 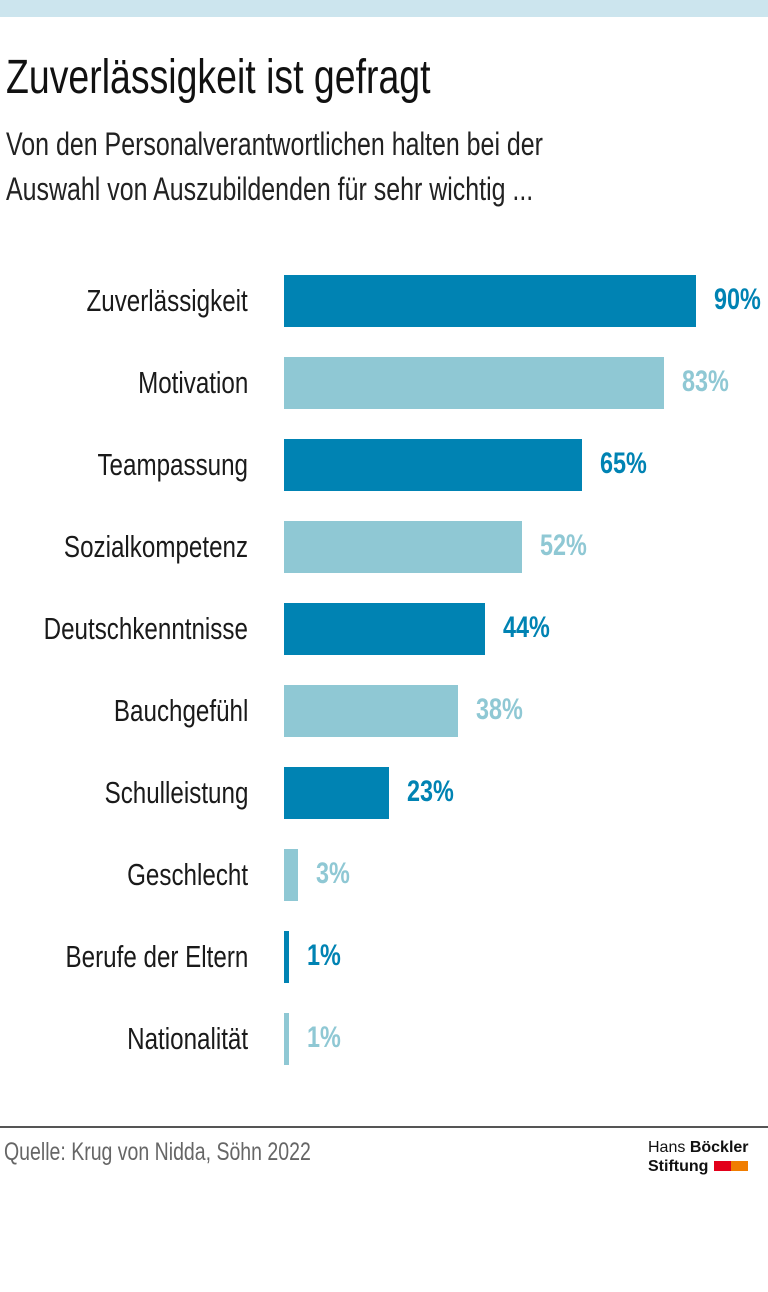 What do you see at coordinates (563, 545) in the screenshot?
I see `value-label: 52%` at bounding box center [563, 545].